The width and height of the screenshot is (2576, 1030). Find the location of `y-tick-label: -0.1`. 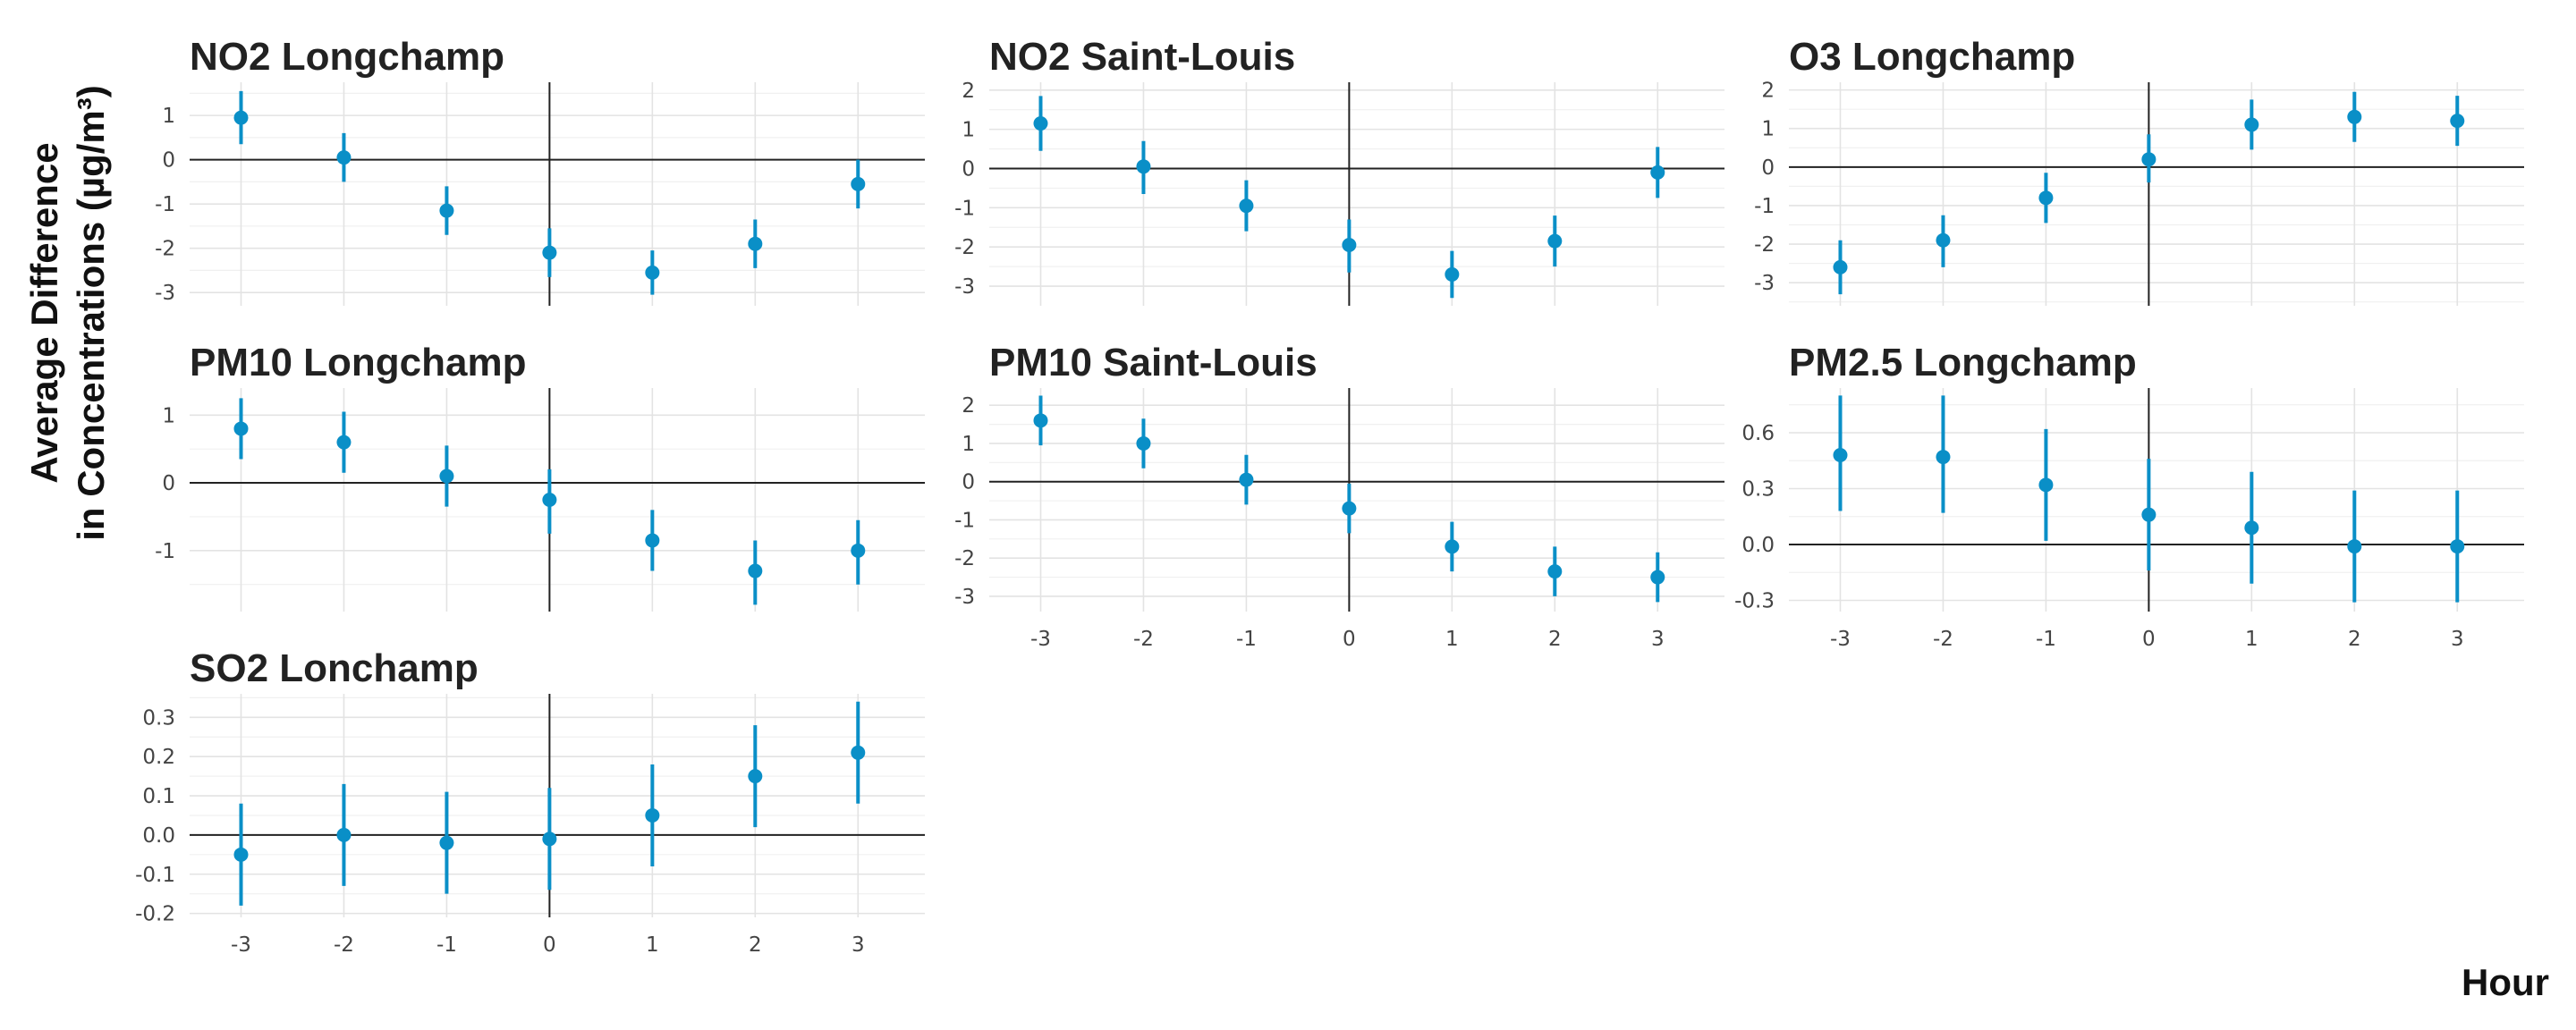

y-tick-label: -0.1 is located at coordinates (155, 875).